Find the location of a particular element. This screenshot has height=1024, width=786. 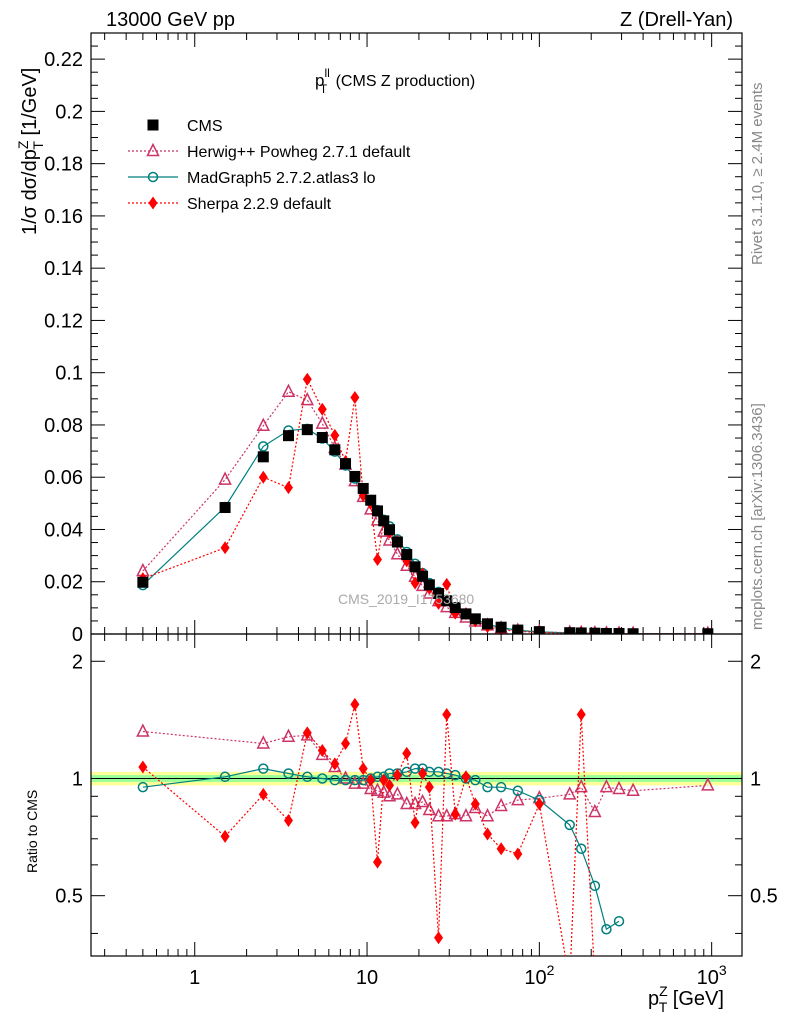

x-tick-label: 102 is located at coordinates (539, 975).